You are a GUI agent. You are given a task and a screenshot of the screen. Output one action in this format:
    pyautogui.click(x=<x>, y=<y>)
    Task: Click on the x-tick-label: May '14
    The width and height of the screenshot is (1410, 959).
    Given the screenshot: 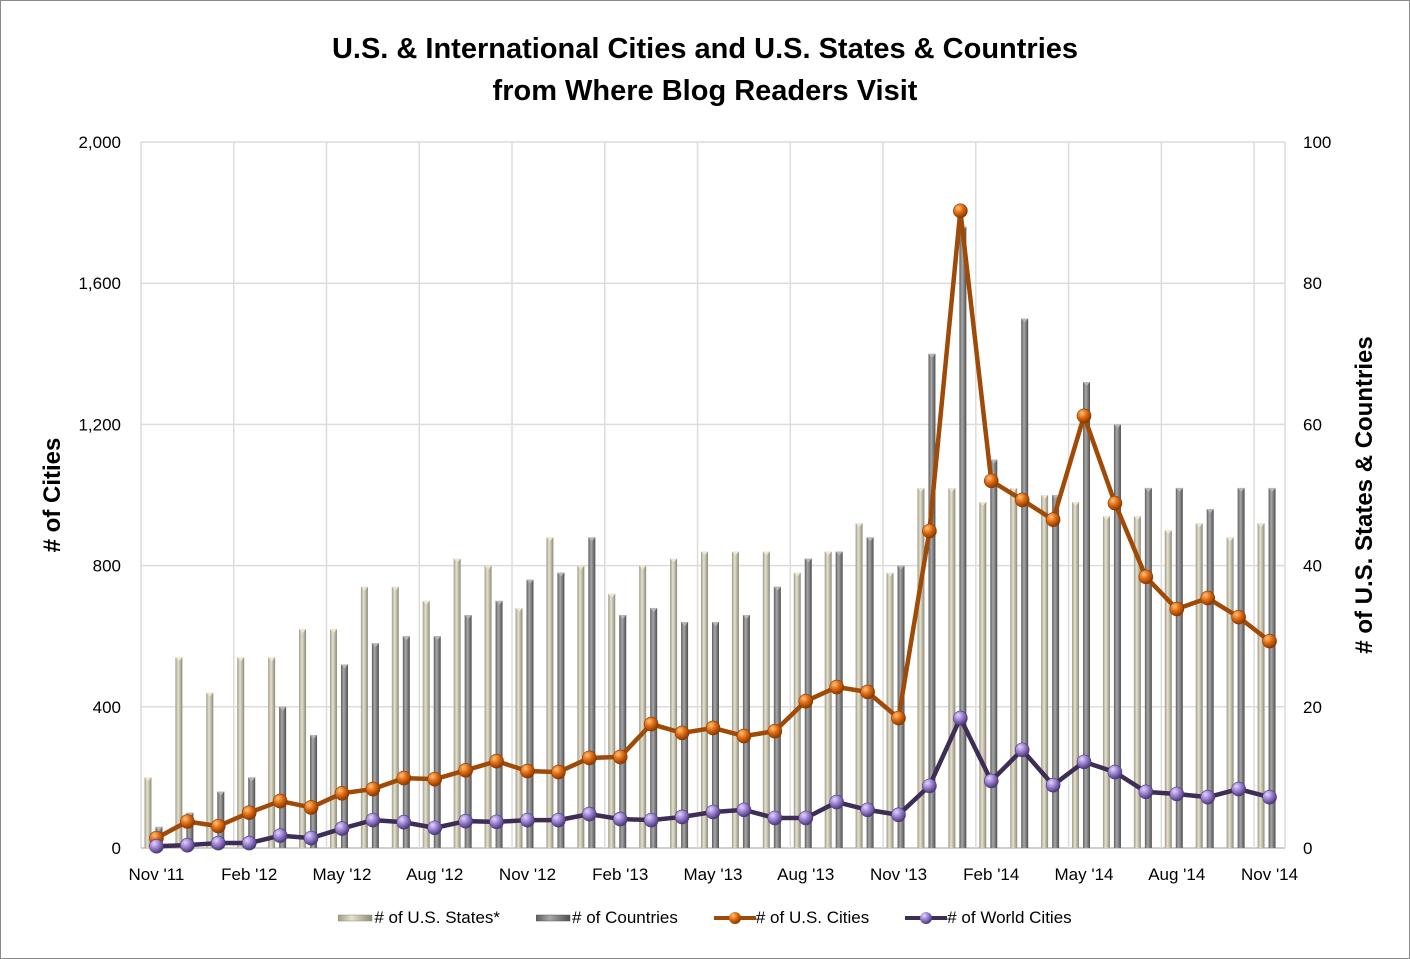 What is the action you would take?
    pyautogui.click(x=1084, y=874)
    